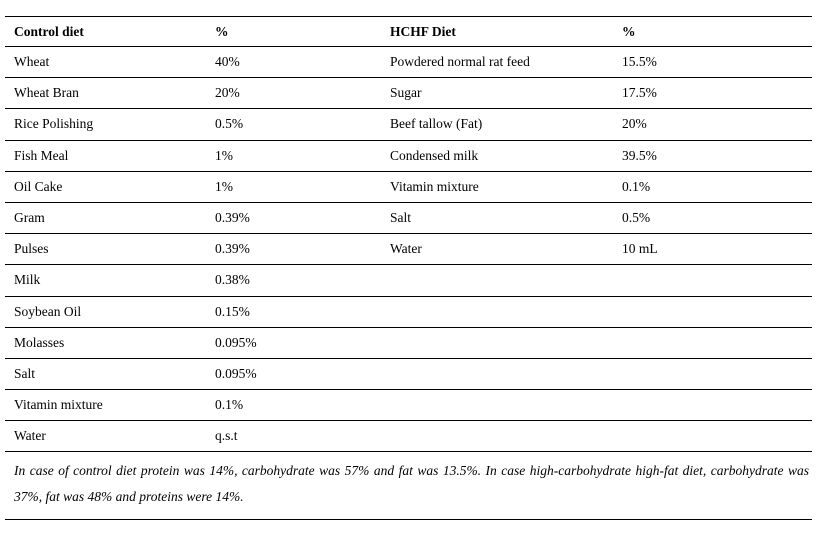  I want to click on column-header-control-percent: %, so click(293, 31).